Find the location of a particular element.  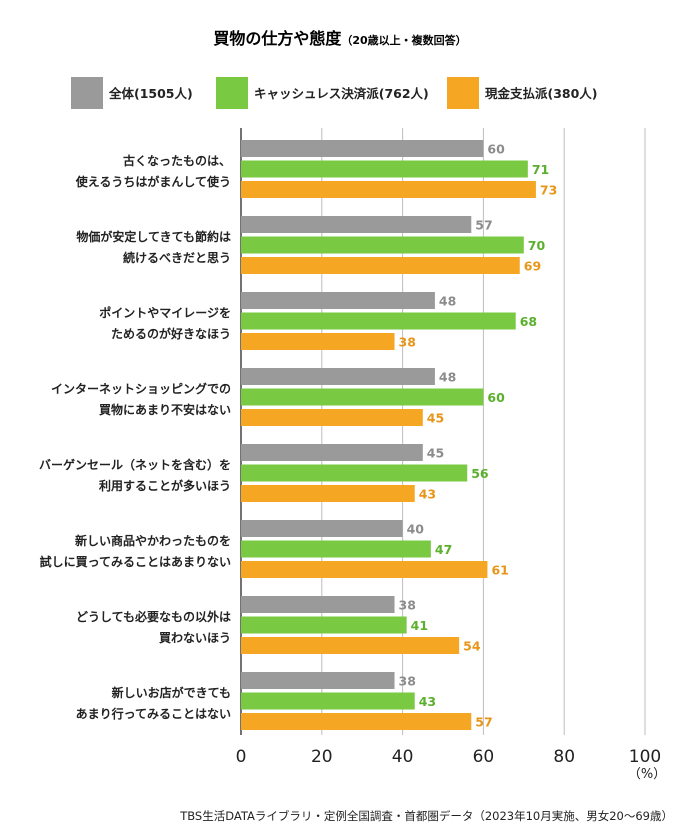

value-label: 47 is located at coordinates (443, 549).